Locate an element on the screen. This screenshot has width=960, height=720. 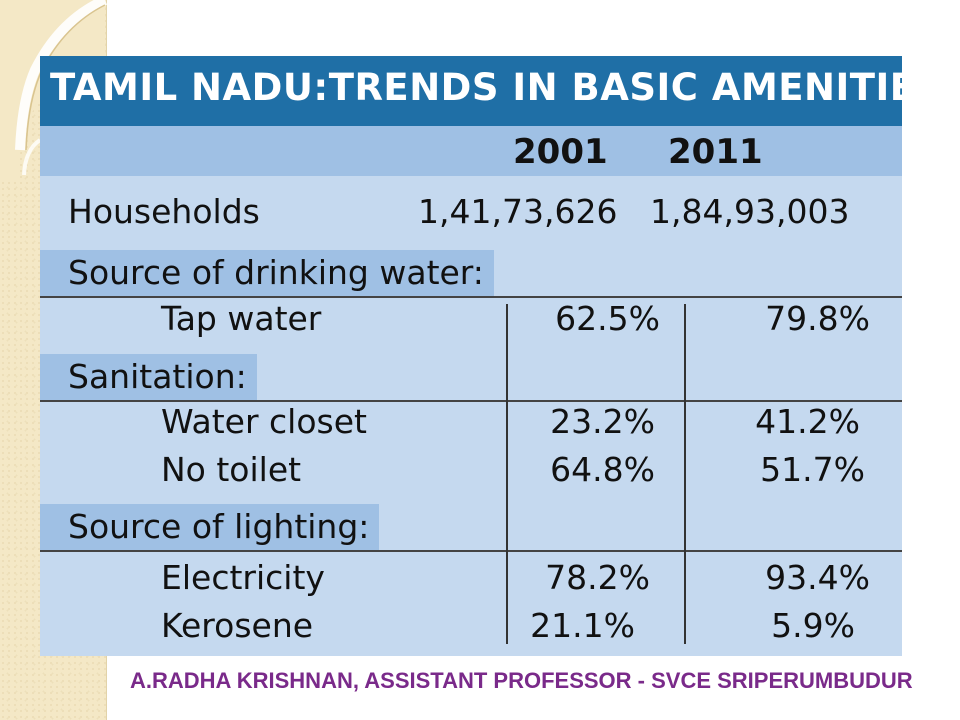
year-2011-header: 2011 is located at coordinates (715, 152).